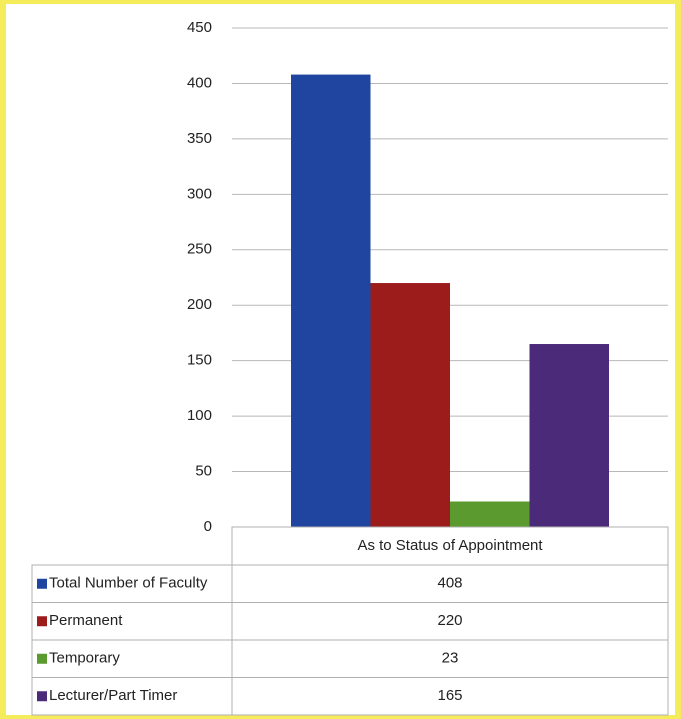 The width and height of the screenshot is (681, 719). I want to click on y-tick-label: 350, so click(199, 138).